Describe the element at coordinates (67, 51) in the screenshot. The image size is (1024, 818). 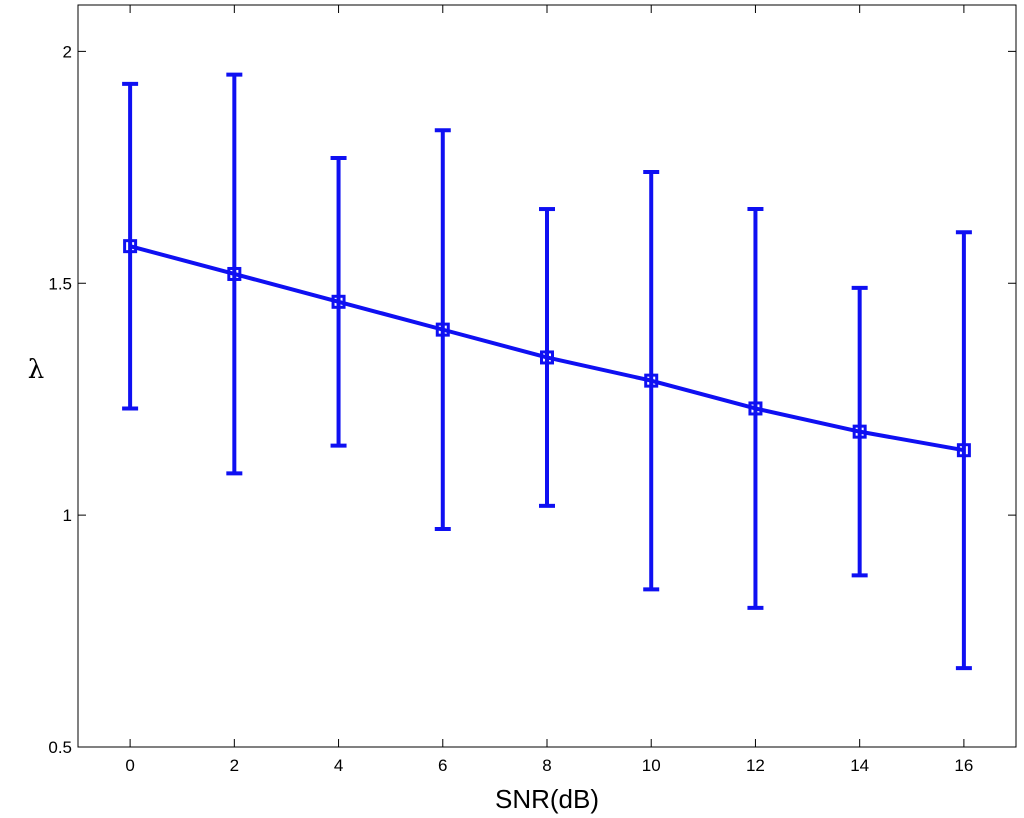
I see `y-tick-label: 2` at that location.